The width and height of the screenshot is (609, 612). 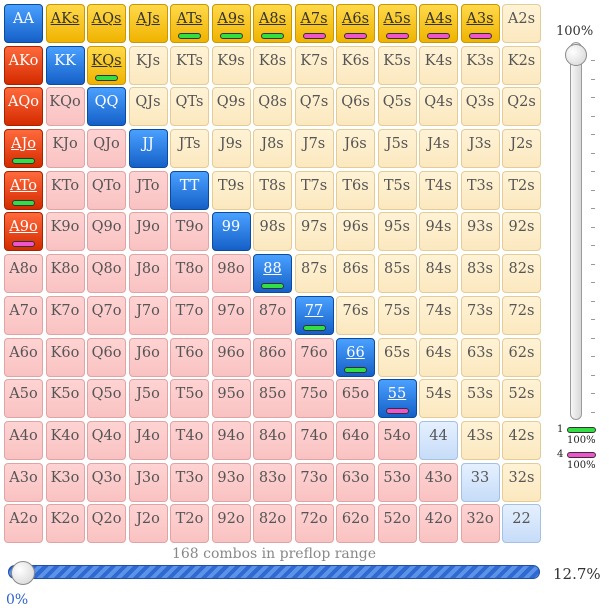 What do you see at coordinates (23, 149) in the screenshot?
I see `hand-cell-AJo: AJo` at bounding box center [23, 149].